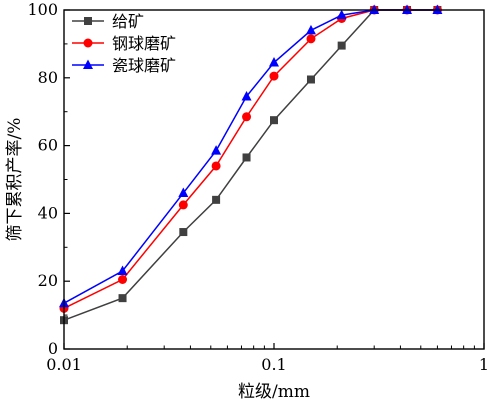  I want to click on y-axis-label: 筛下累积产率/%, so click(15, 180).